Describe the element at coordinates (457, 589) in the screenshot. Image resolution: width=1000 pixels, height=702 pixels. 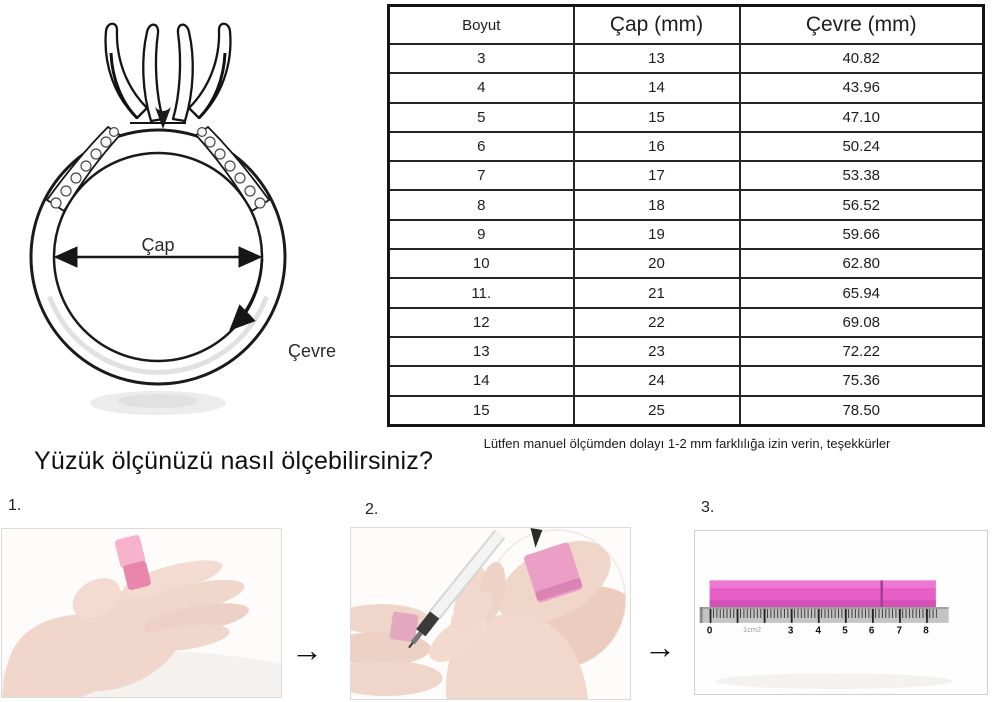
I see `marker-pen` at that location.